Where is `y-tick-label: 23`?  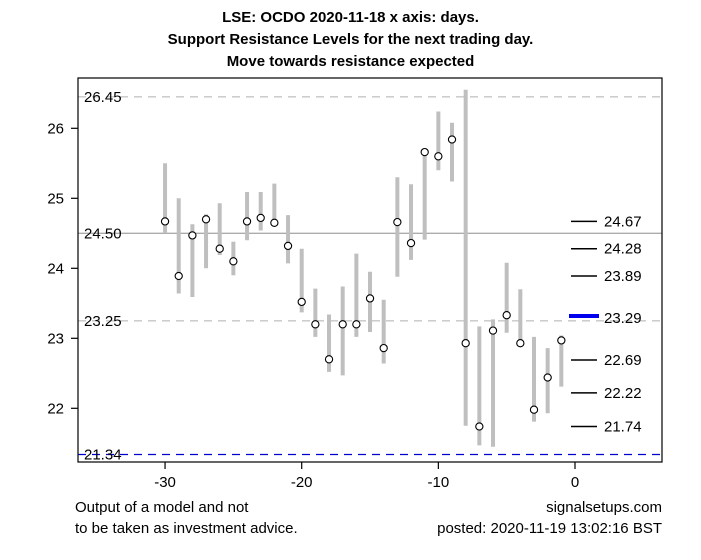 y-tick-label: 23 is located at coordinates (55, 338).